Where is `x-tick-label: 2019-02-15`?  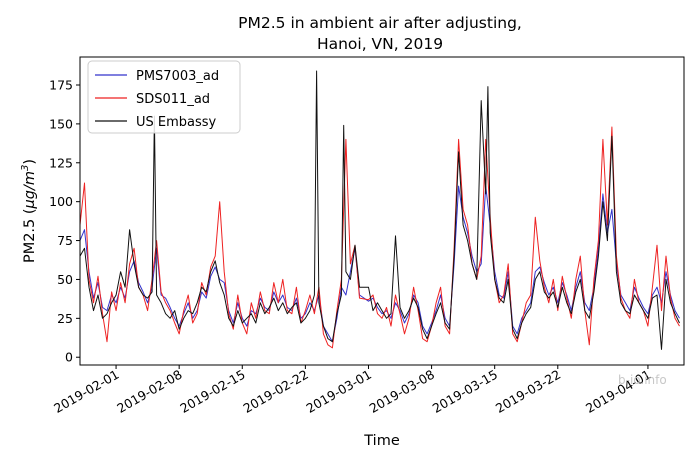
x-tick-label: 2019-02-15 is located at coordinates (212, 391).